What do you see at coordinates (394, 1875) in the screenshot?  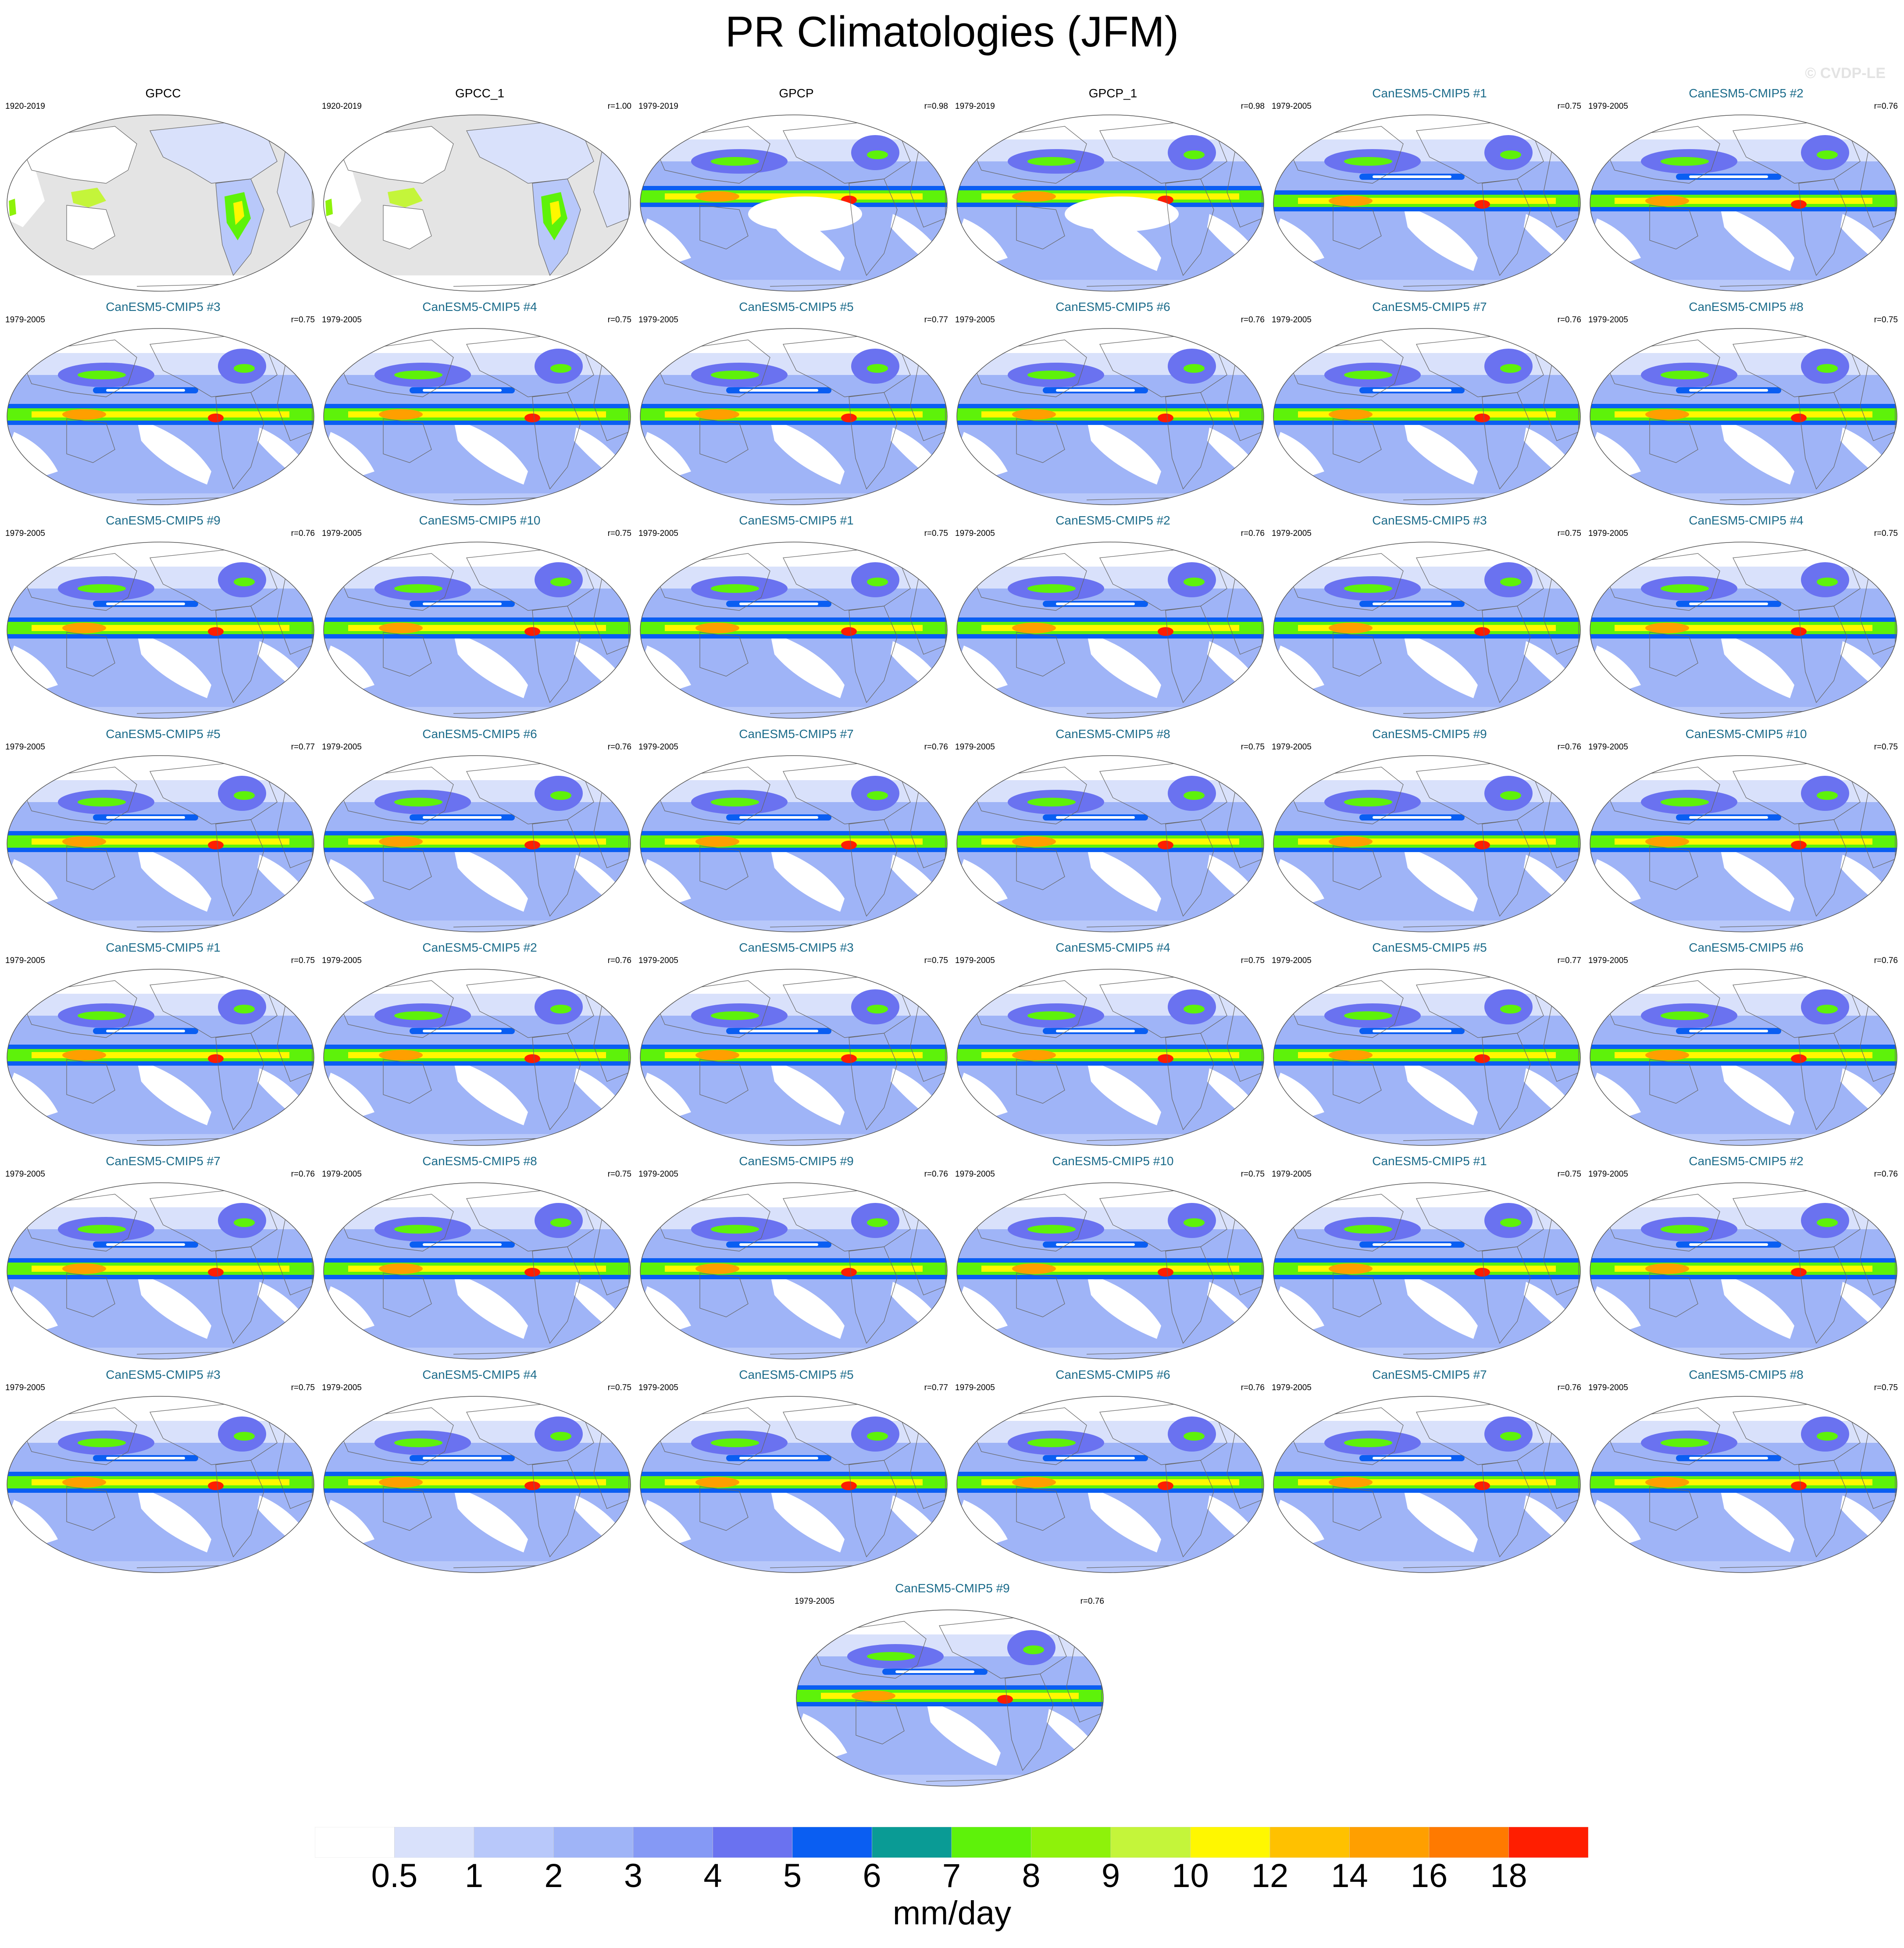 I see `colorbar-label: 0.5` at bounding box center [394, 1875].